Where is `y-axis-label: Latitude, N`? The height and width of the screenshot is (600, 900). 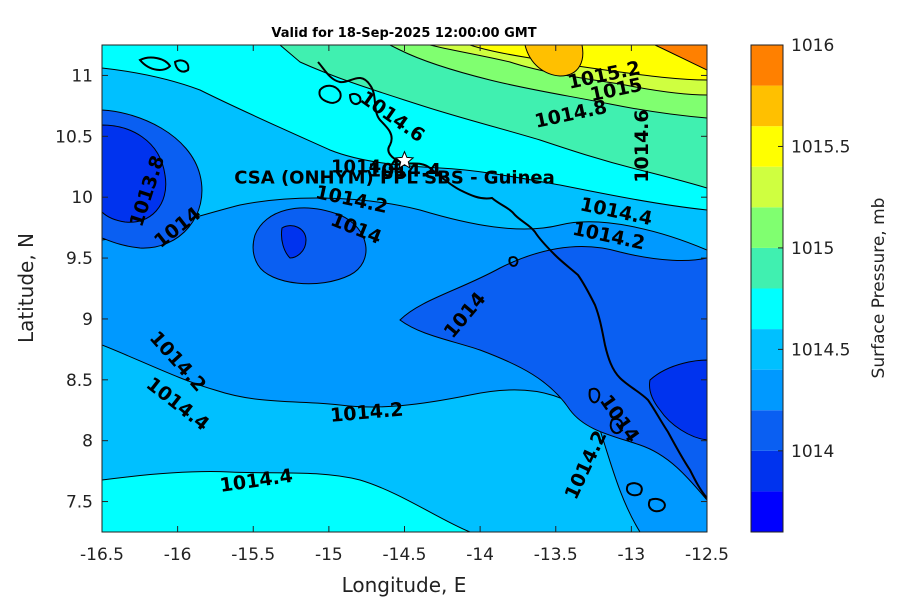
y-axis-label: Latitude, N is located at coordinates (26, 288).